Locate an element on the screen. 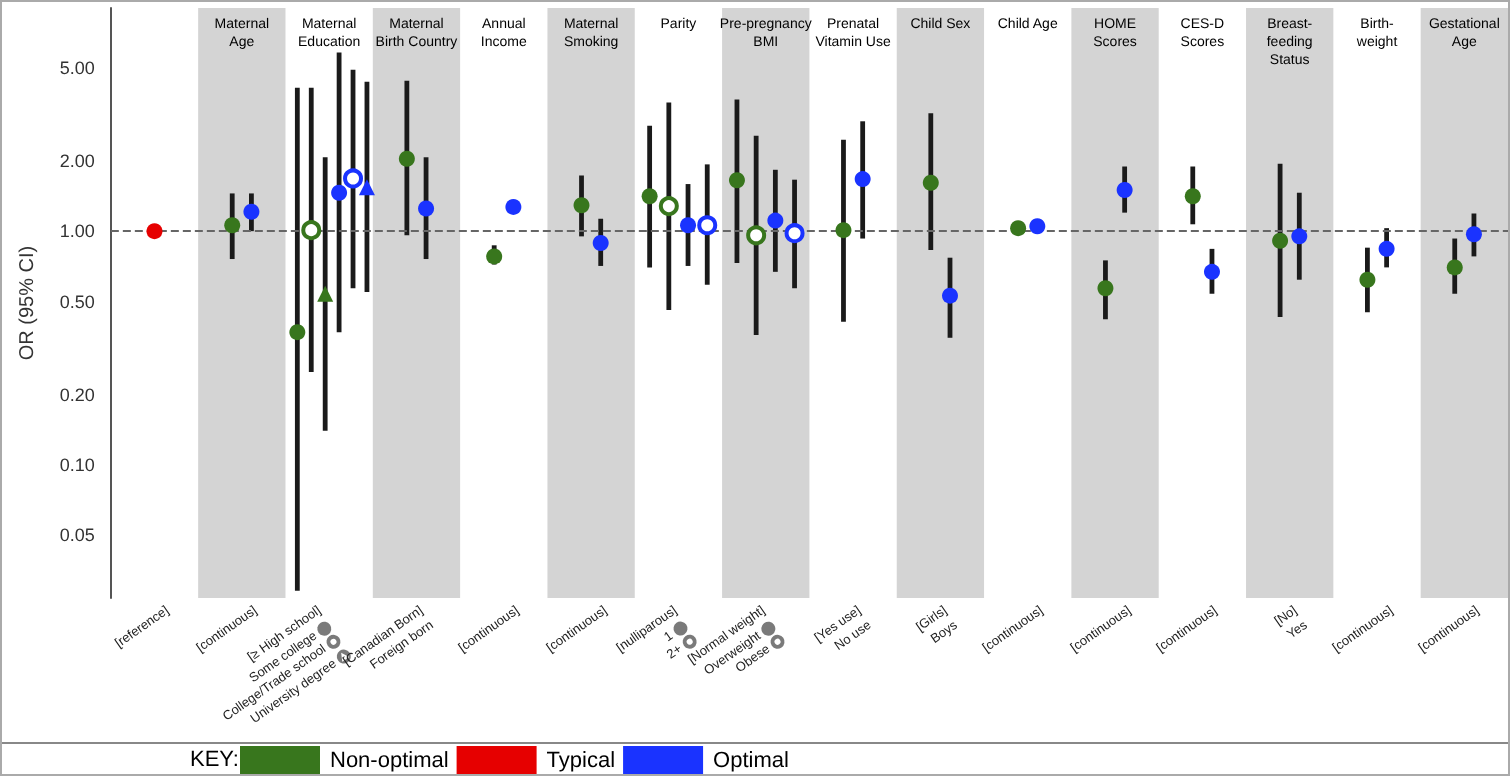 This screenshot has width=1510, height=776. legend-title: KEY: is located at coordinates (214, 761).